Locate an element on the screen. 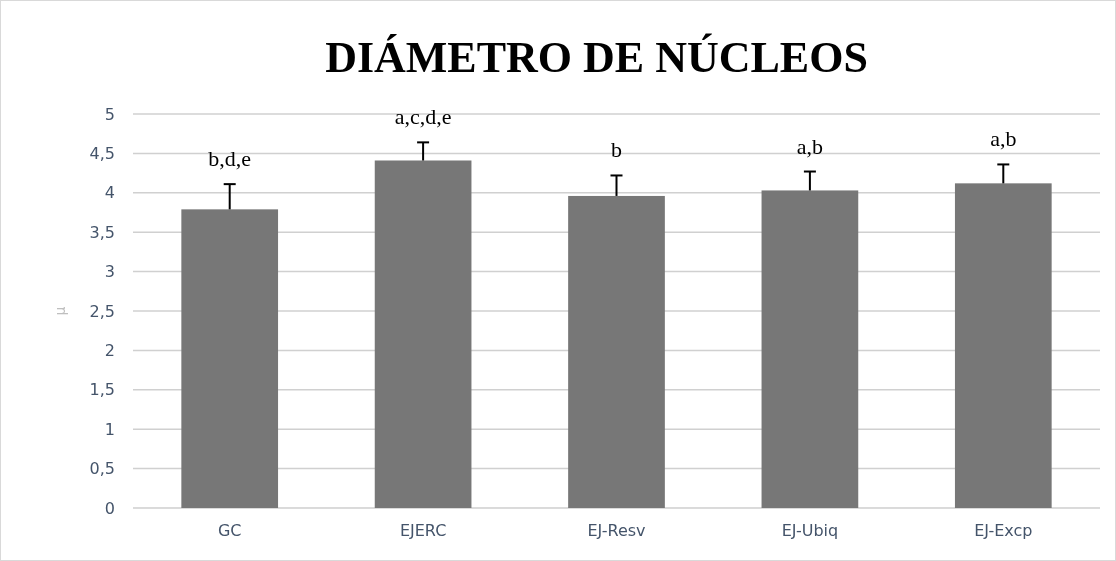 This screenshot has width=1116, height=561. annotation: b,d,e is located at coordinates (230, 159).